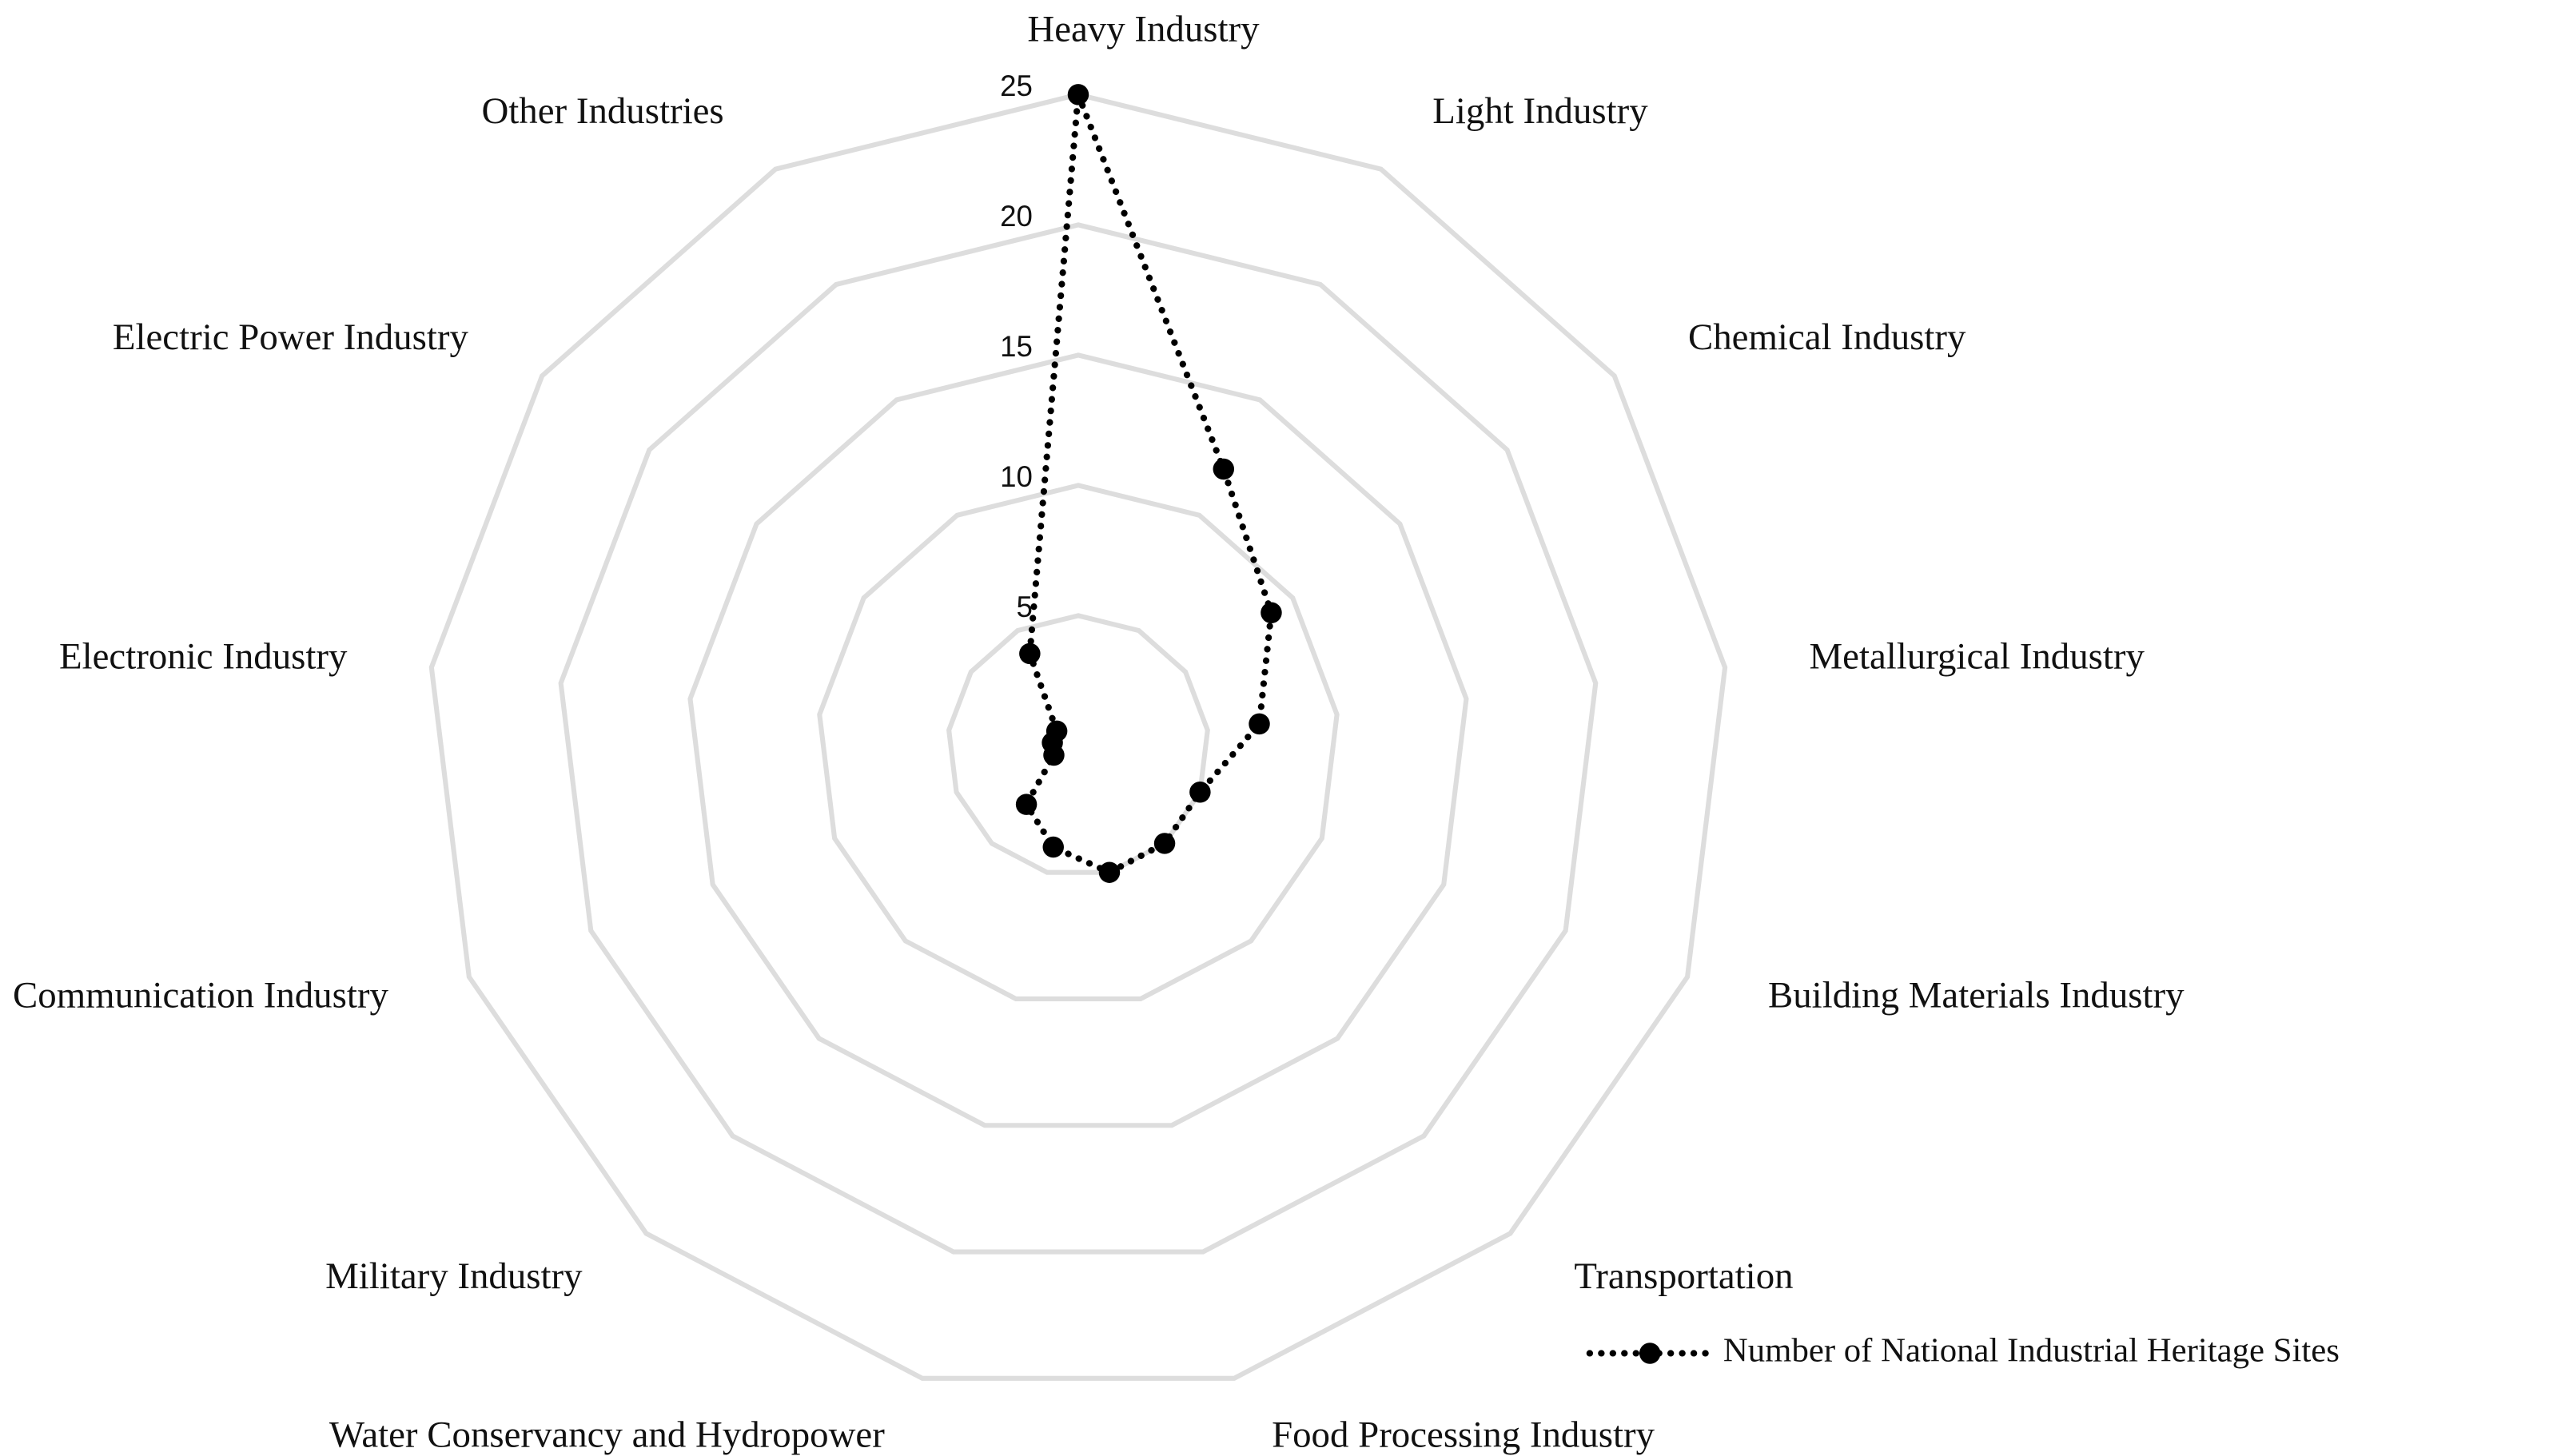  Describe the element at coordinates (1016, 346) in the screenshot. I see `r-tick-label: 15` at that location.